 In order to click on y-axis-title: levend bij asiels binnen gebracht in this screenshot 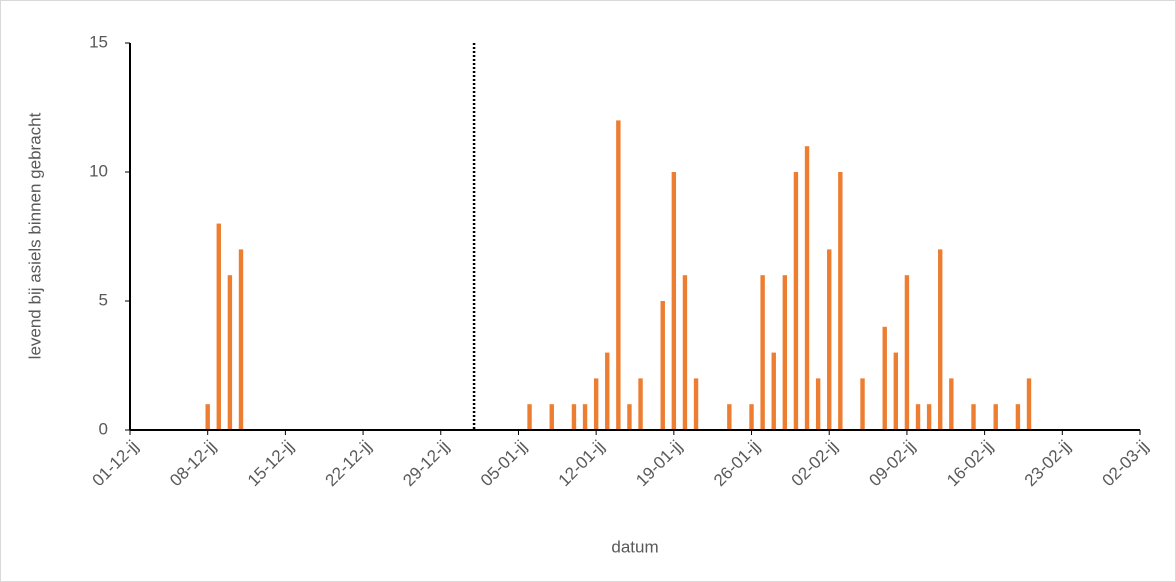, I will do `click(34, 235)`.